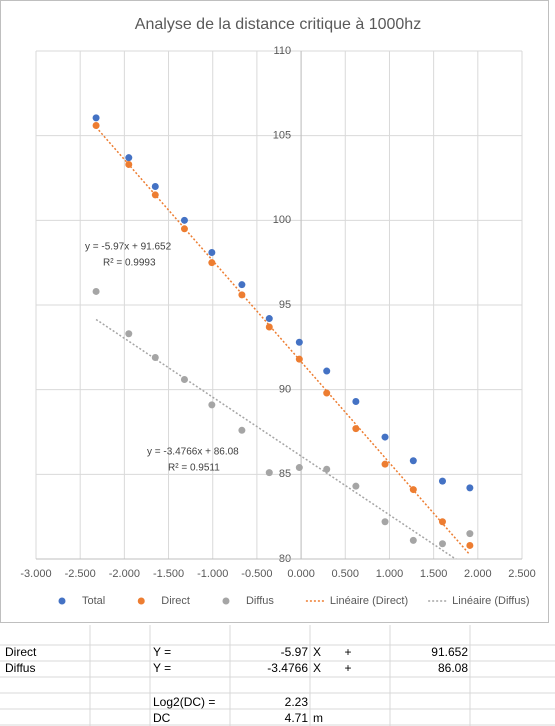  What do you see at coordinates (285, 305) in the screenshot?
I see `y-tick-label: 95` at bounding box center [285, 305].